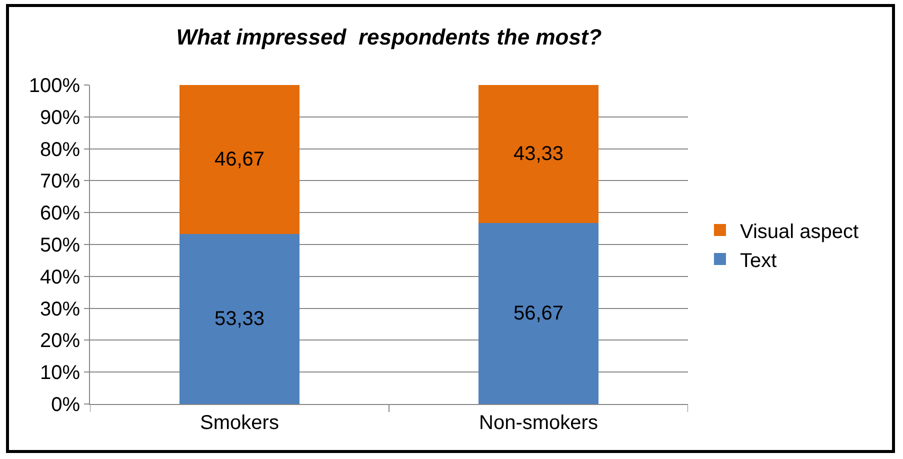 This screenshot has width=903, height=459. Describe the element at coordinates (54, 86) in the screenshot. I see `y-tick-label: 100%` at that location.